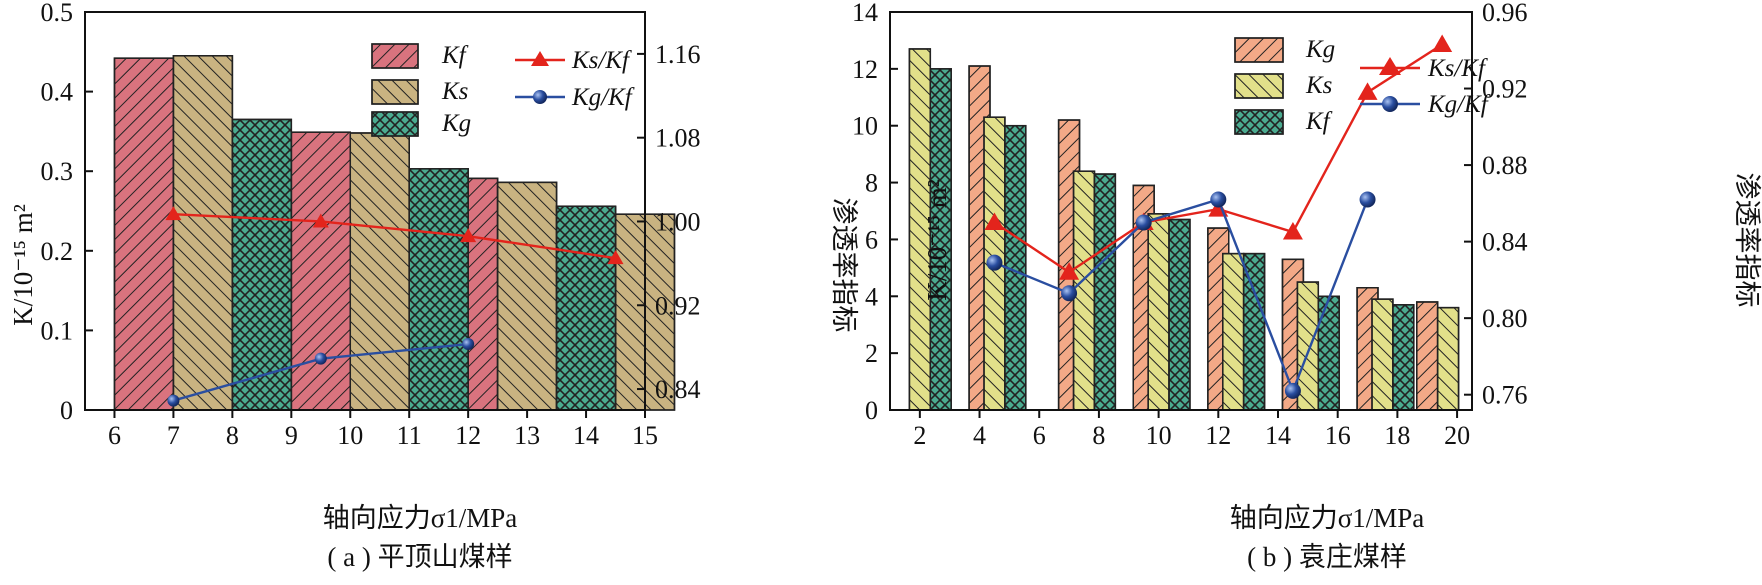 This screenshot has height=585, width=1762. I want to click on x-tick-label: 20, so click(1457, 435).